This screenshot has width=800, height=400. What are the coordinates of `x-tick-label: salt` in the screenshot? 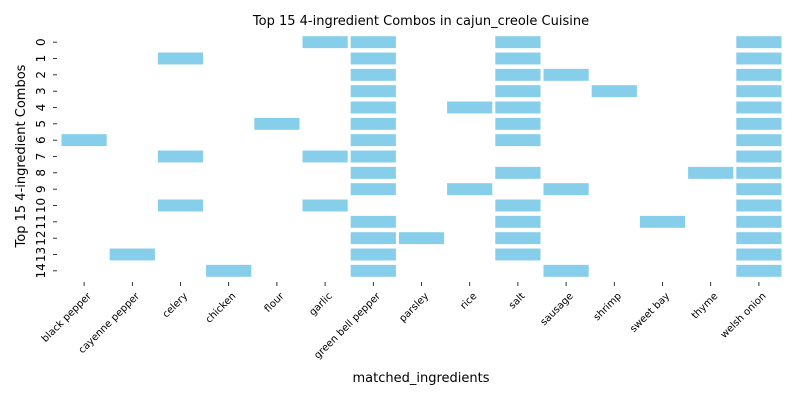 It's located at (517, 301).